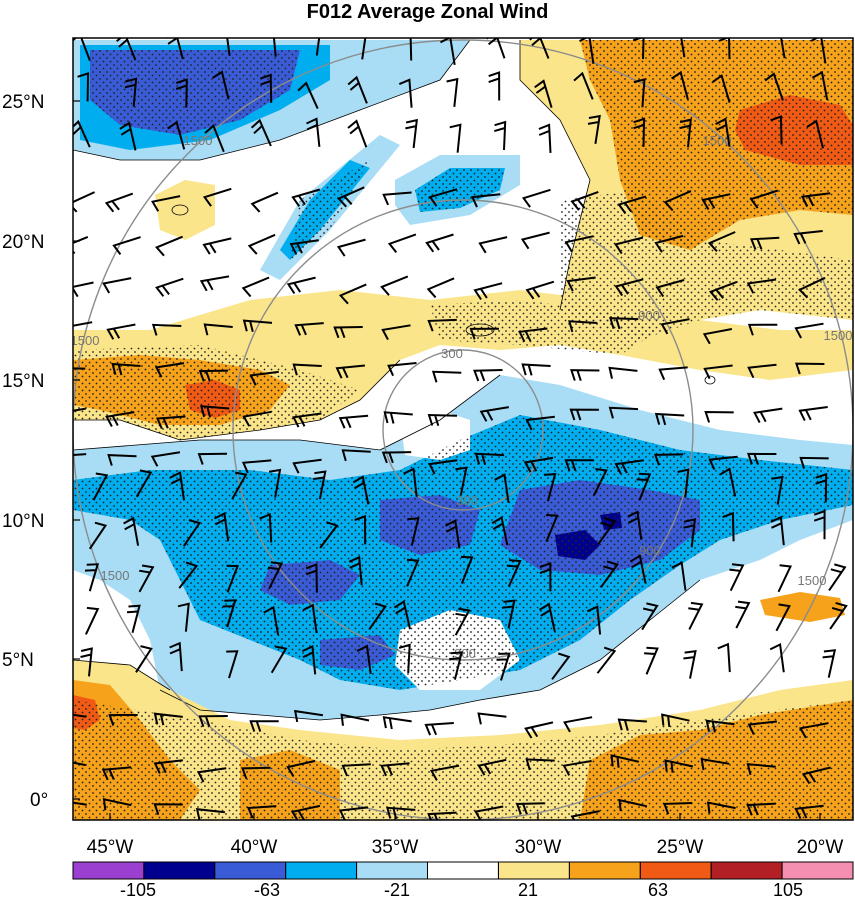  I want to click on lon-label: 40°W, so click(254, 847).